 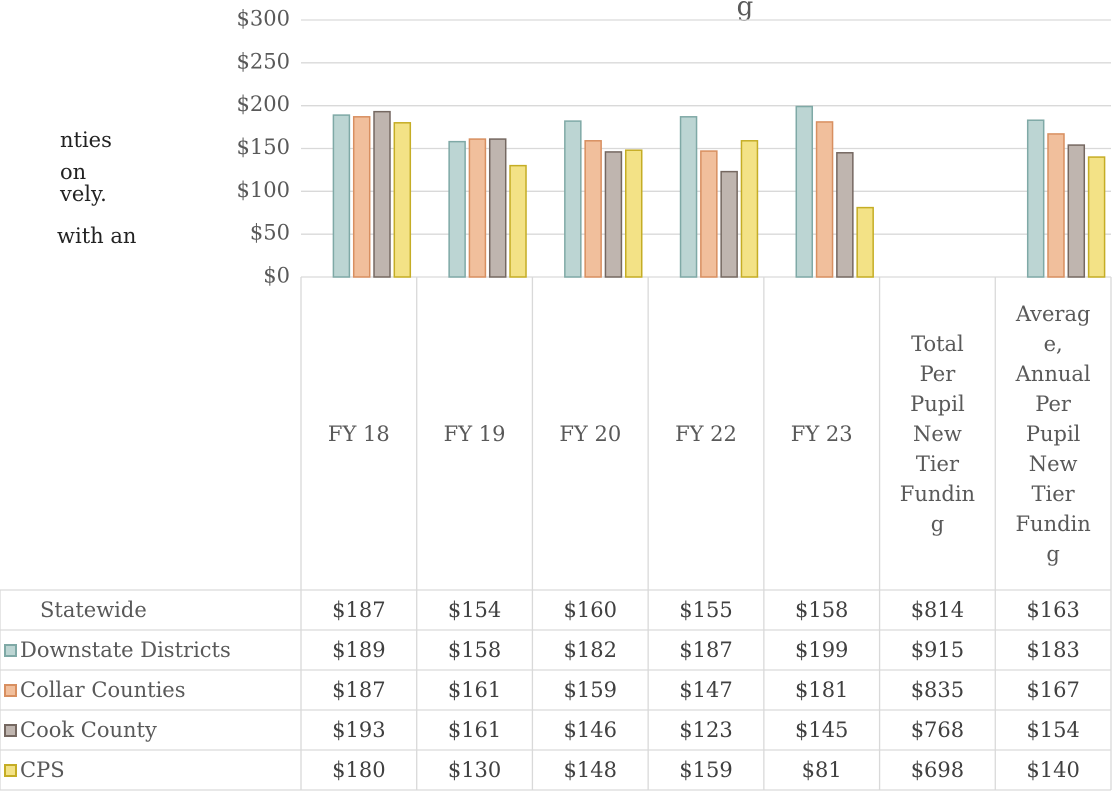 What do you see at coordinates (821, 690) in the screenshot?
I see `table-value: $181` at bounding box center [821, 690].